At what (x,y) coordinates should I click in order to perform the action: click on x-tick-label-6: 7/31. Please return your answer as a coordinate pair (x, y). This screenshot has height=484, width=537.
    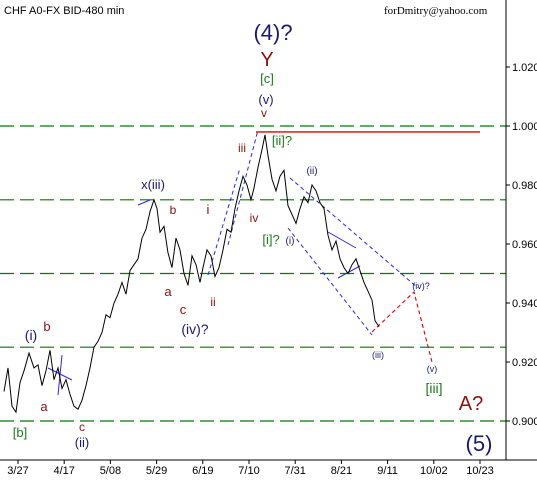
    Looking at the image, I should click on (294, 471).